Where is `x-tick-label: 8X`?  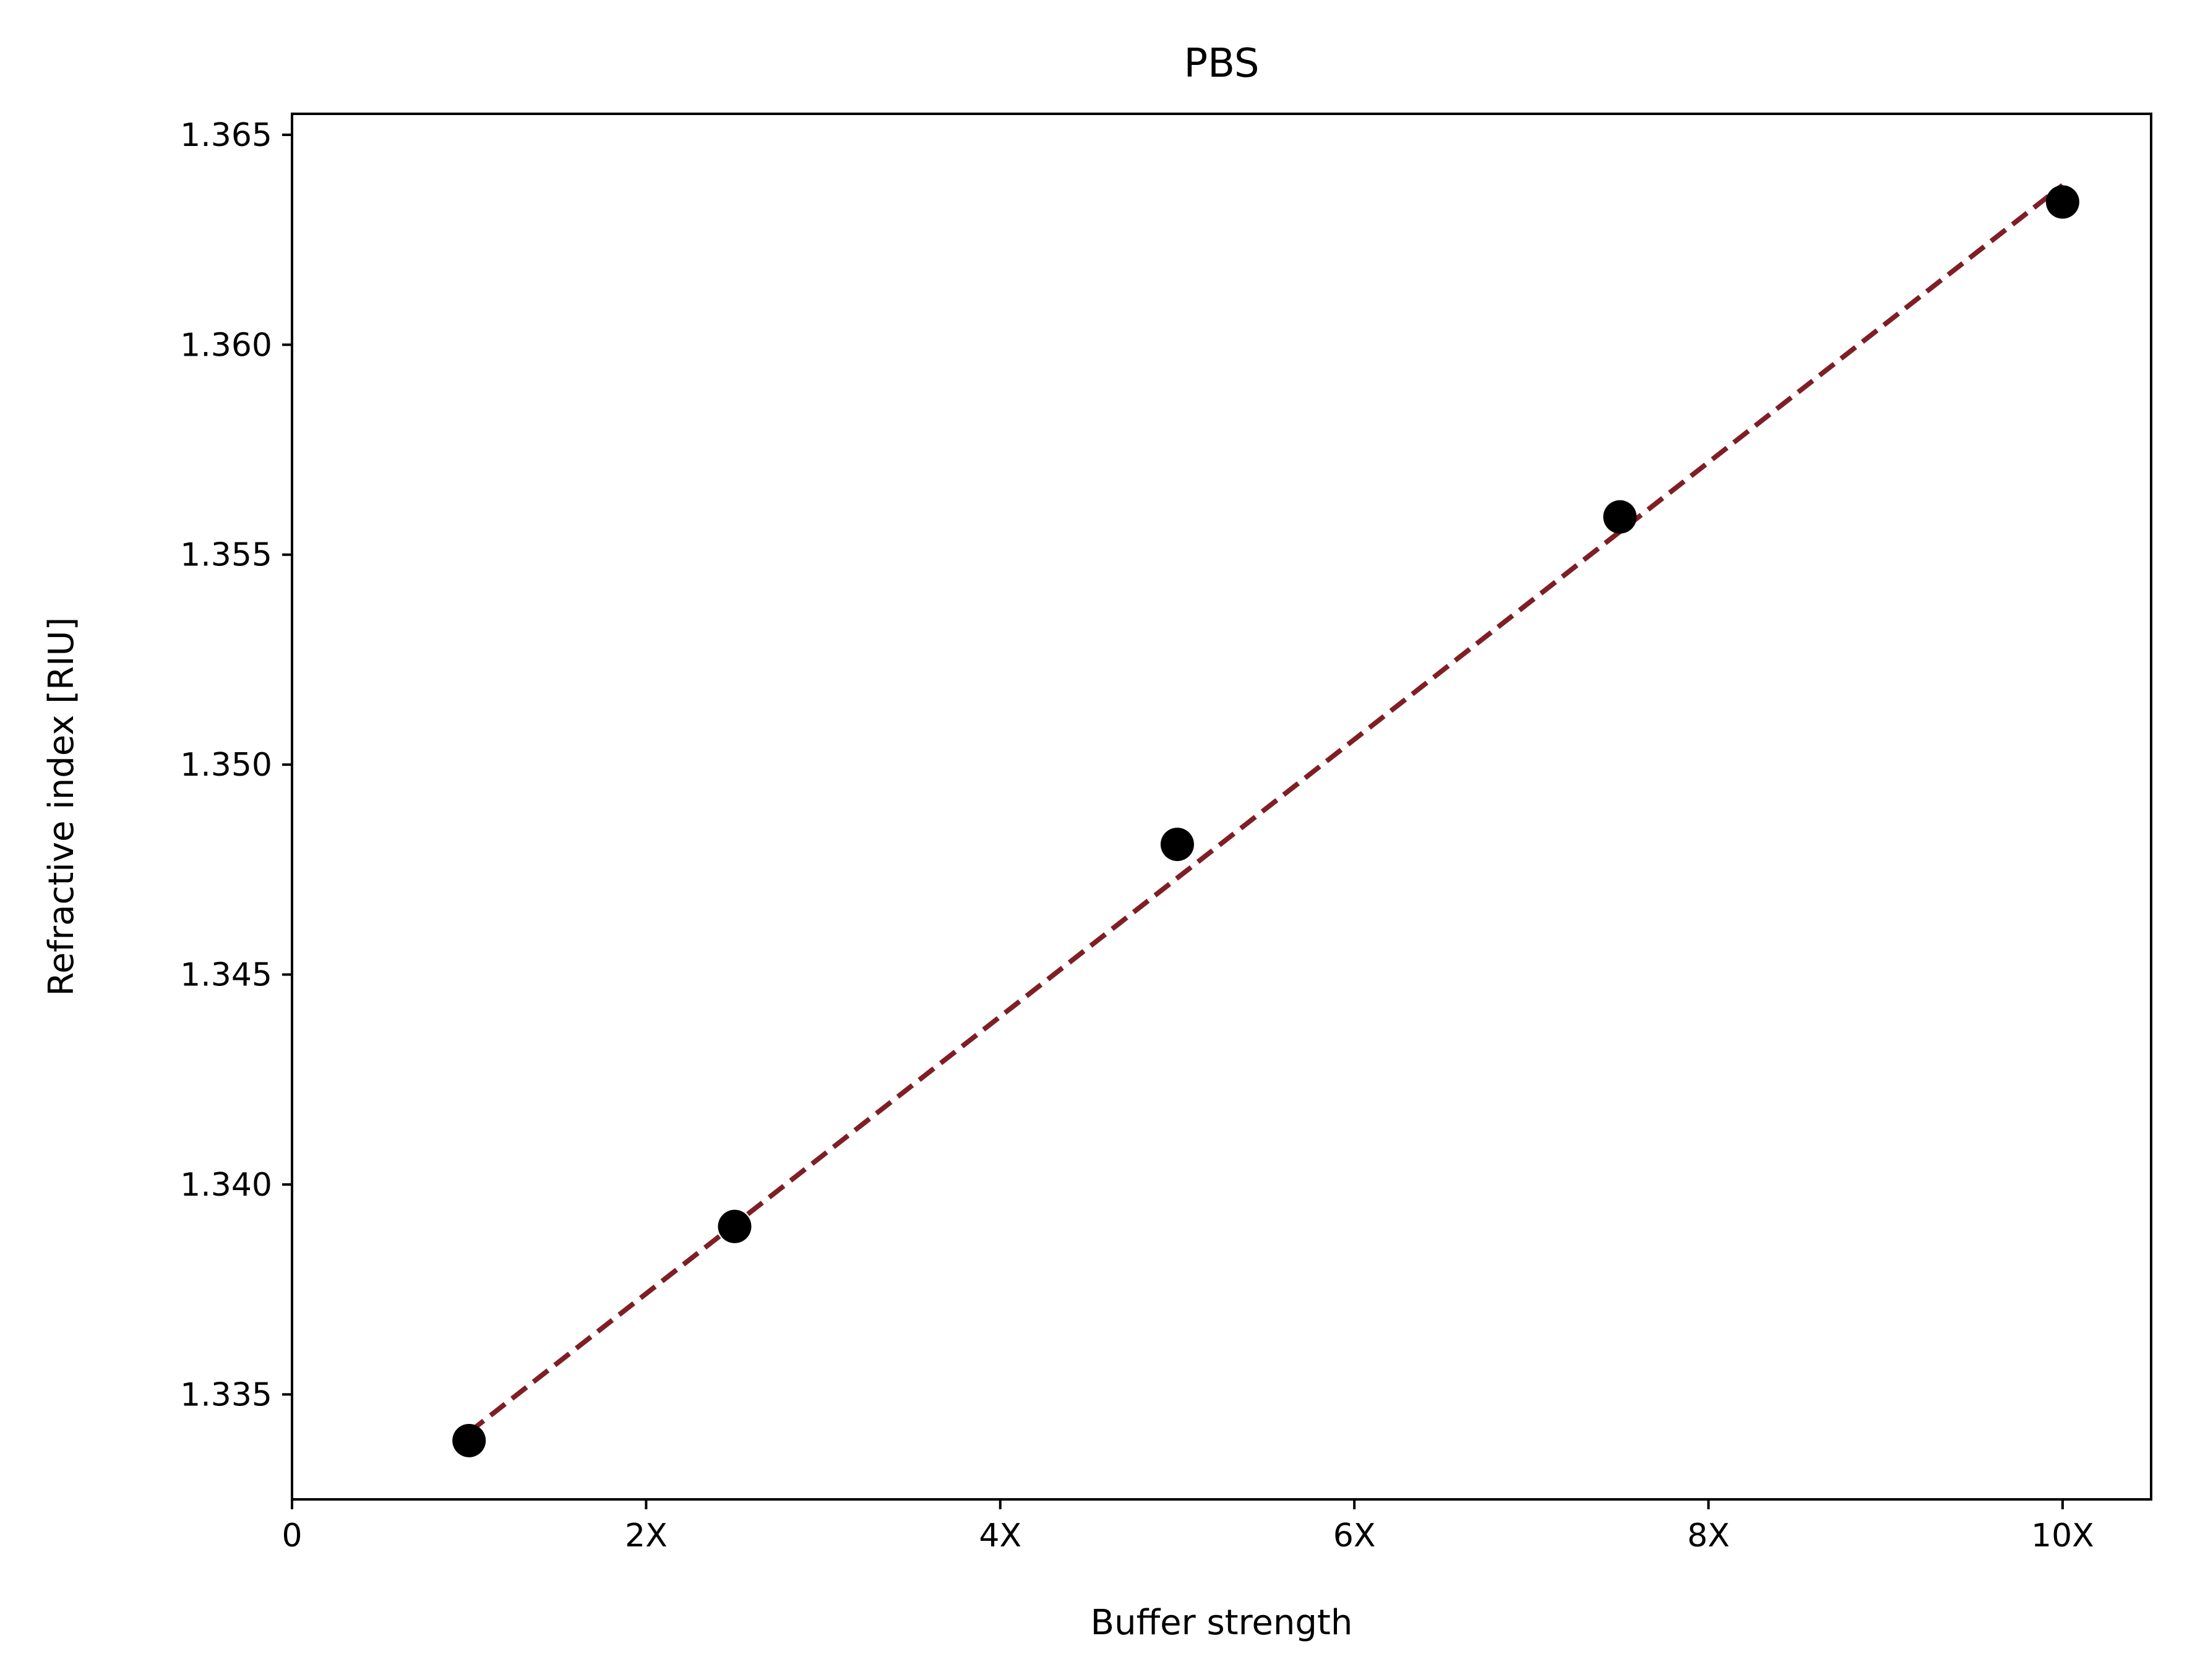 x-tick-label: 8X is located at coordinates (1708, 1536).